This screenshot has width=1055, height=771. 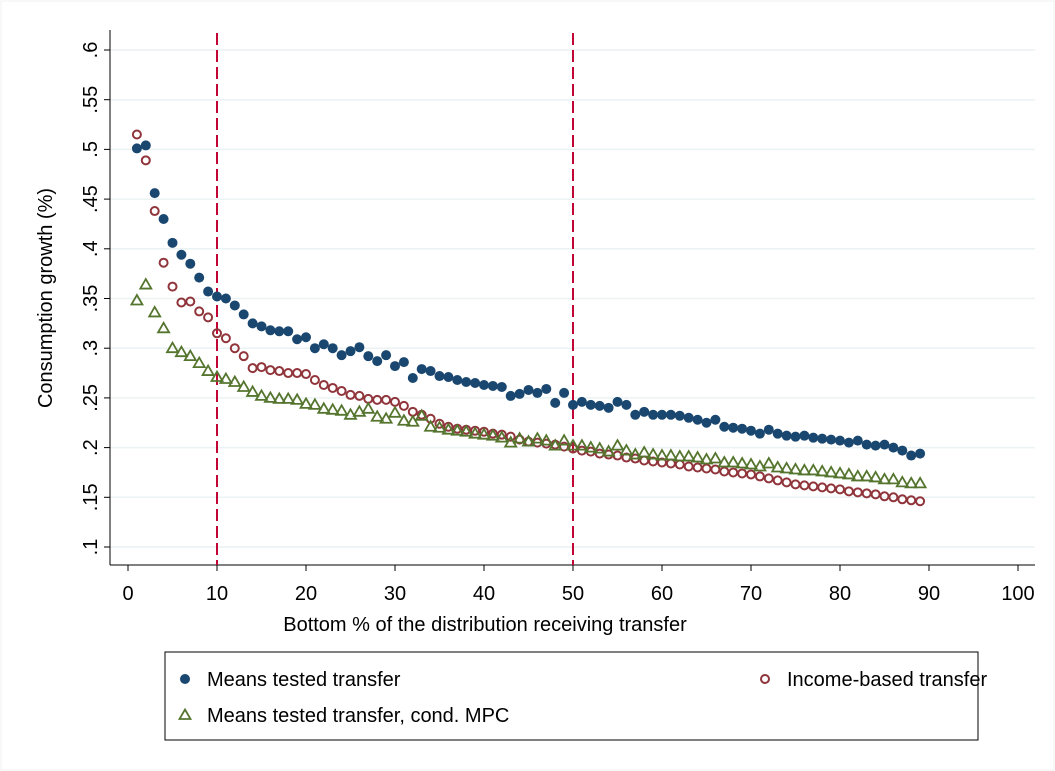 I want to click on x-tick-label: 90, so click(x=929, y=594).